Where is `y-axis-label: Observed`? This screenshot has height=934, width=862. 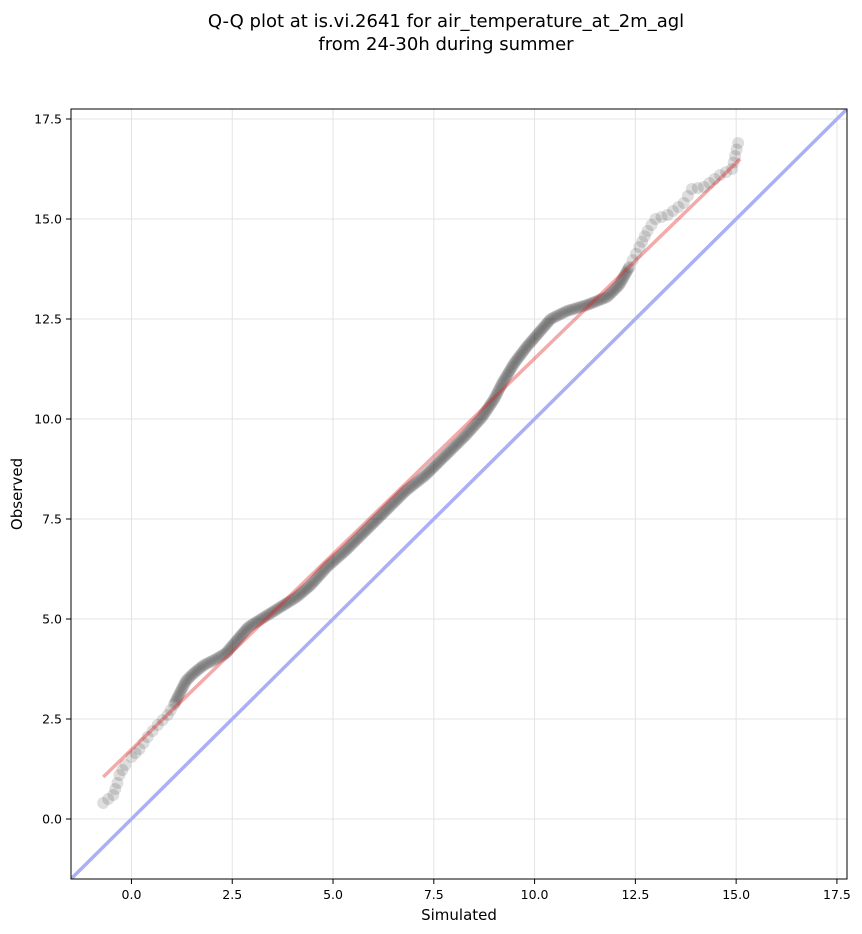
y-axis-label: Observed is located at coordinates (17, 494).